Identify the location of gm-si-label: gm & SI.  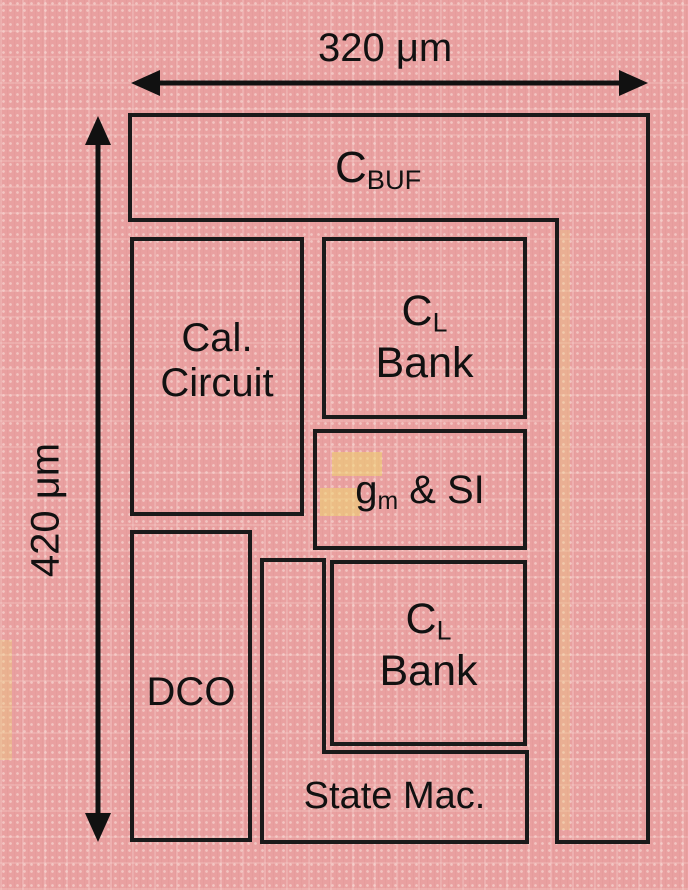
(420, 492).